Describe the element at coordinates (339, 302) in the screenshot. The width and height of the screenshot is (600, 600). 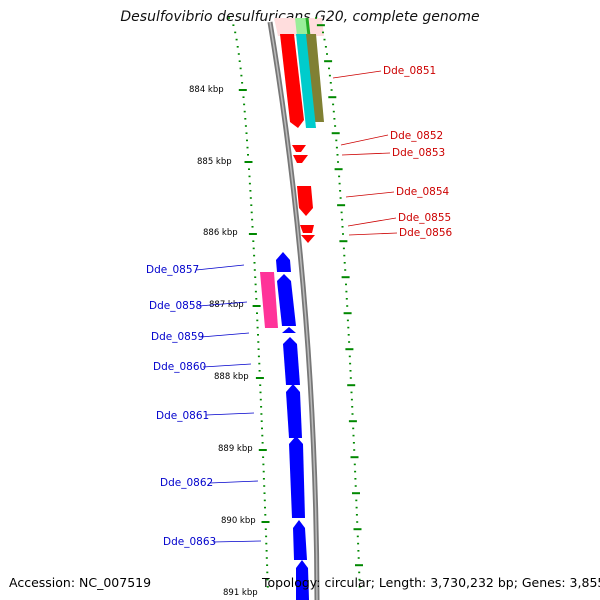
I see `outer-tick-track` at that location.